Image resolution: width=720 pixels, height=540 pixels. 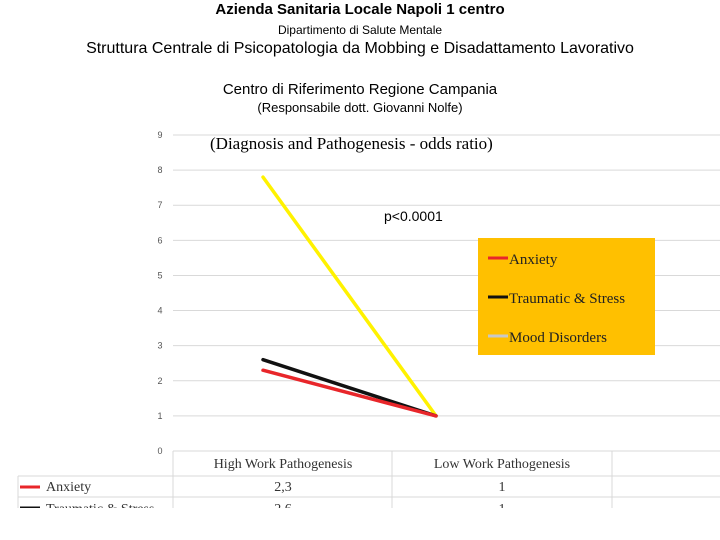 I want to click on y-tick-label: 8, so click(x=159, y=170).